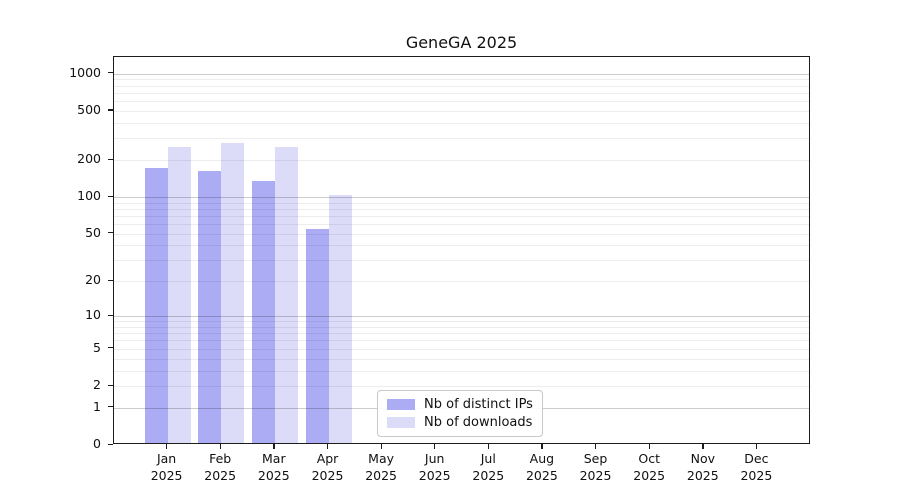  Describe the element at coordinates (328, 467) in the screenshot. I see `x-tick-label-apr: Apr 2025` at that location.